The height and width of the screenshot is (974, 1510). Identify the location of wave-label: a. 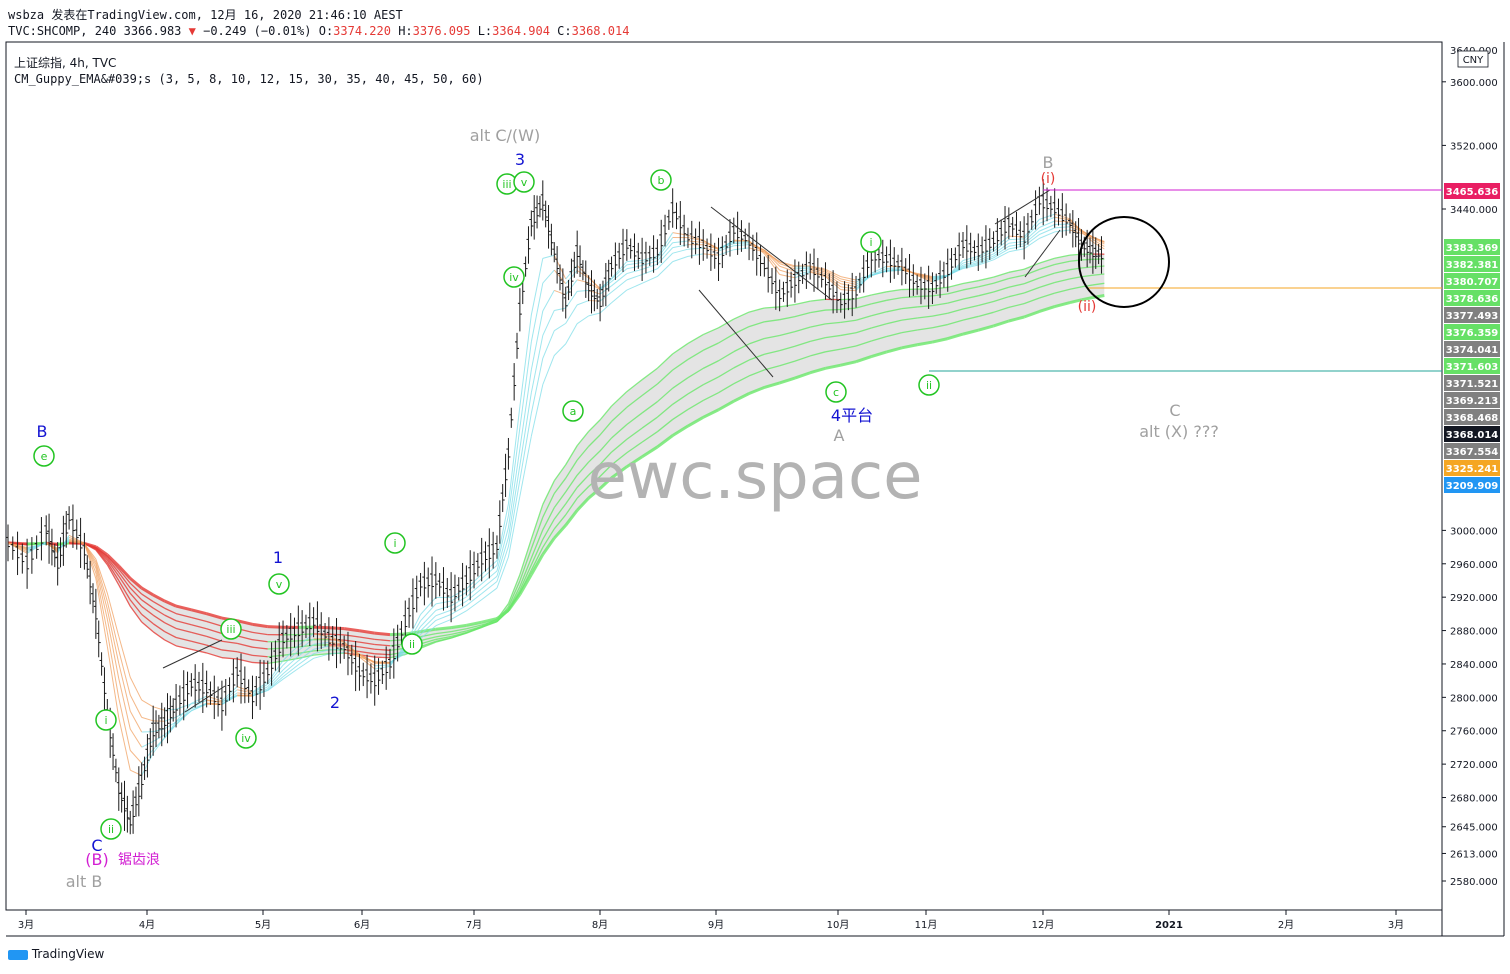
(573, 411).